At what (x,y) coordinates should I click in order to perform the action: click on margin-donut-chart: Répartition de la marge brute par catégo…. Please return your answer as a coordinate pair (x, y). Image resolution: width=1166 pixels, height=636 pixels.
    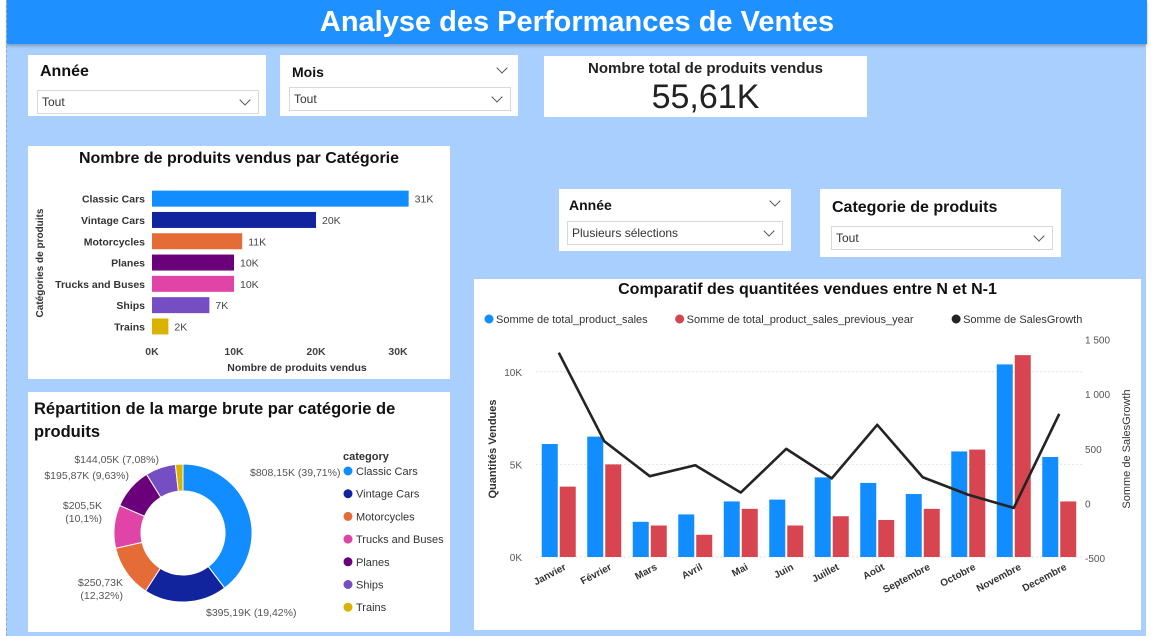
    Looking at the image, I should click on (239, 512).